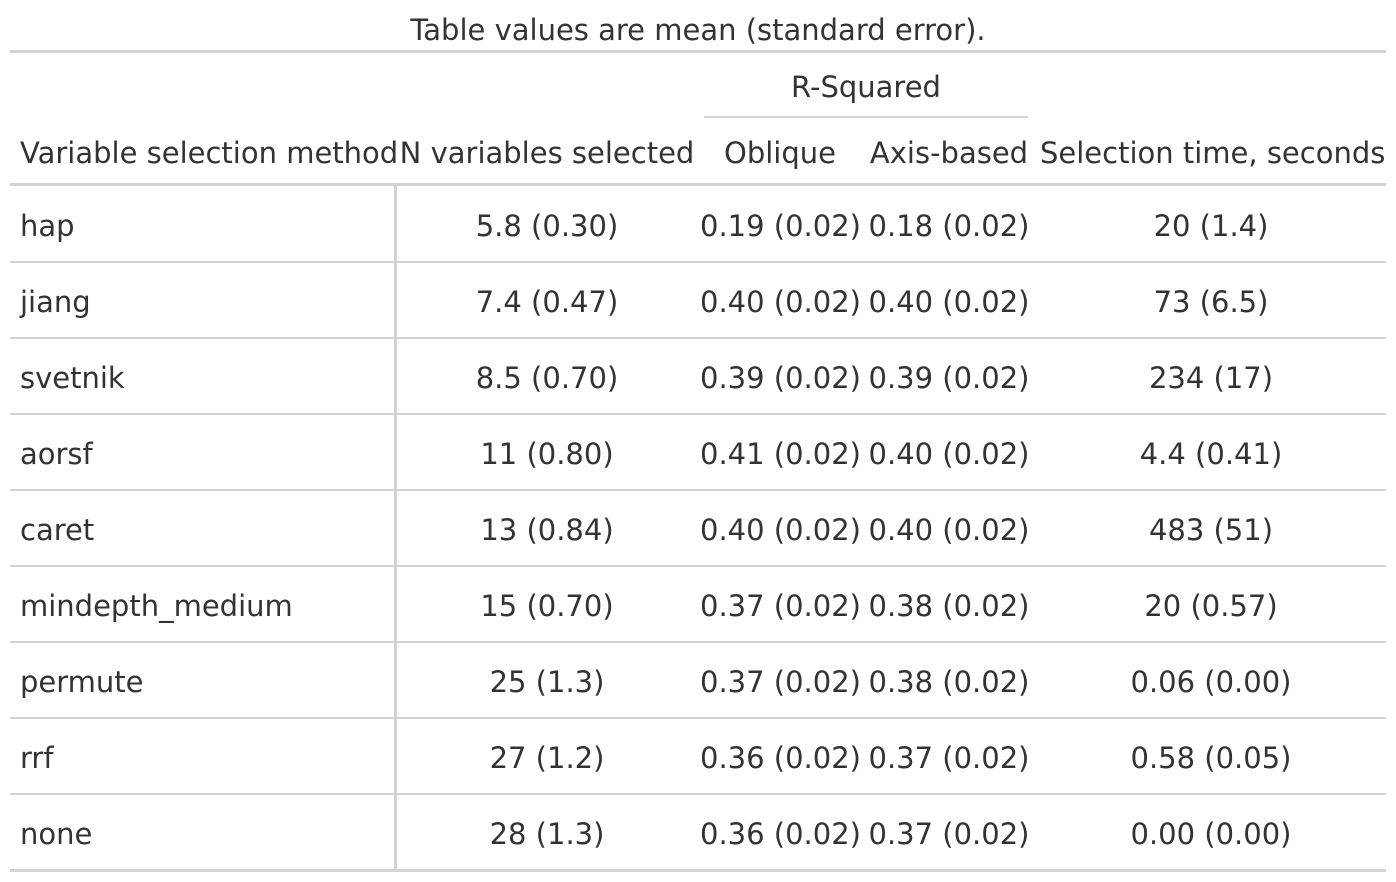 This screenshot has width=1396, height=882. What do you see at coordinates (780, 454) in the screenshot?
I see `cell-oblique: 0.41 (0.02)` at bounding box center [780, 454].